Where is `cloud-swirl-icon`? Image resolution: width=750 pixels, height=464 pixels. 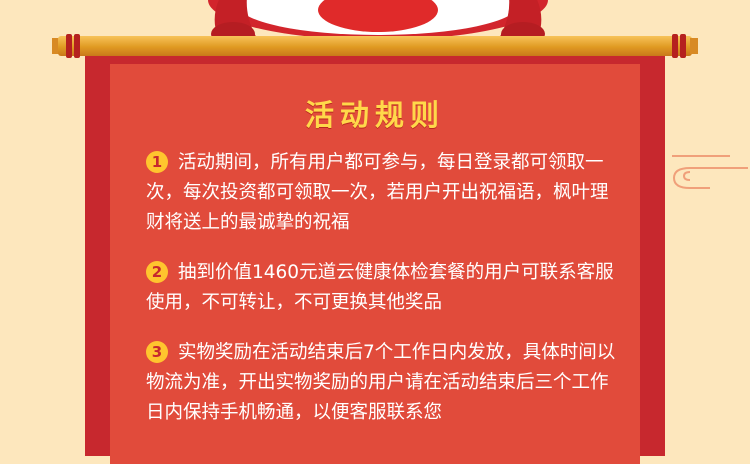
cloud-swirl-icon is located at coordinates (710, 172).